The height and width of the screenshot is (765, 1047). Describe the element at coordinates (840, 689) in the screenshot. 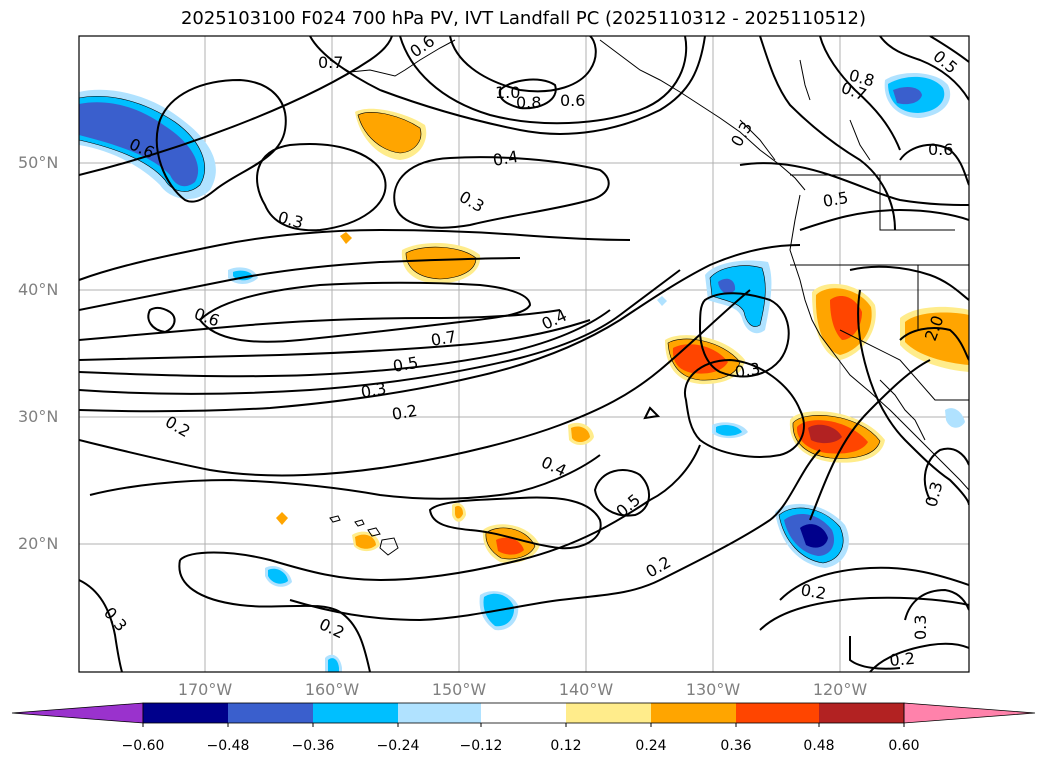

I see `lon-label: 120°W` at that location.